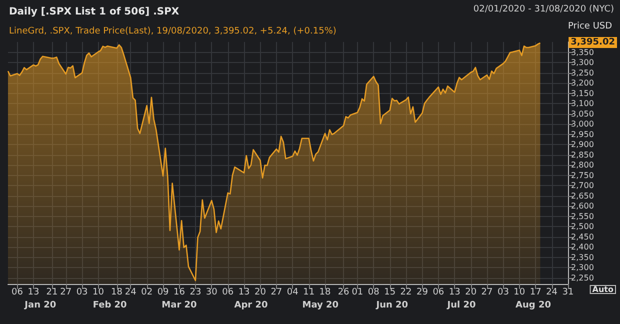  I want to click on x2-tick-label: Apr 20, so click(251, 305).